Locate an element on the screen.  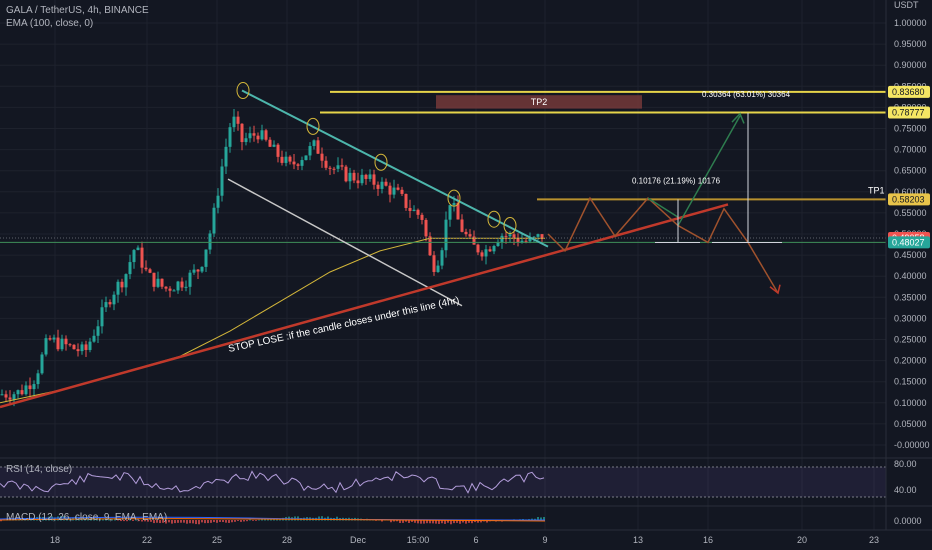
price-badge-1: 0.83680 is located at coordinates (908, 92).